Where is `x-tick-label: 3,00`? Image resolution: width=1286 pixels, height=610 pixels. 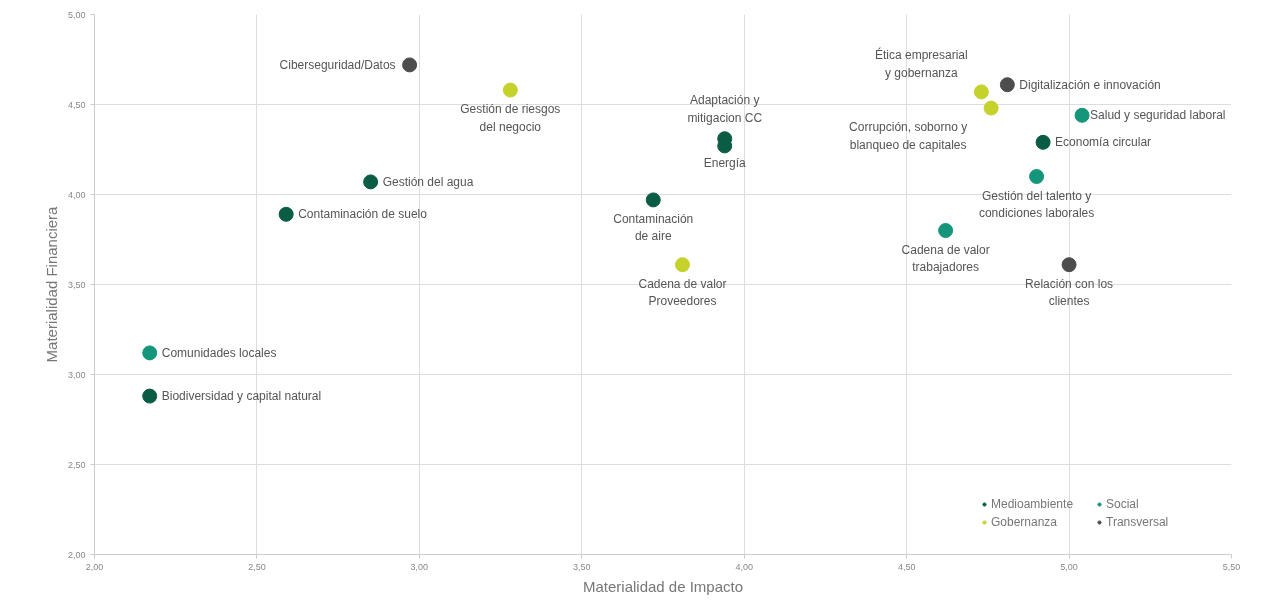
x-tick-label: 3,00 is located at coordinates (419, 566).